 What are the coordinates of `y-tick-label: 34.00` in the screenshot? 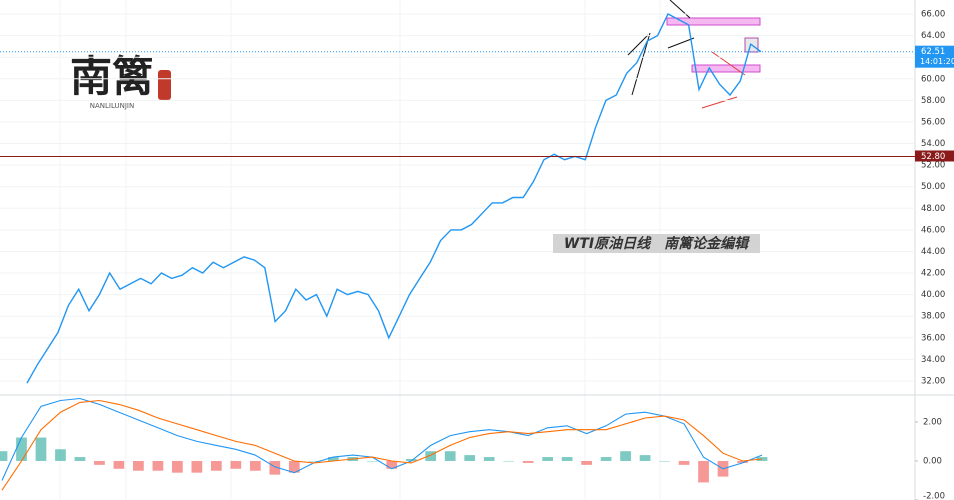 It's located at (933, 360).